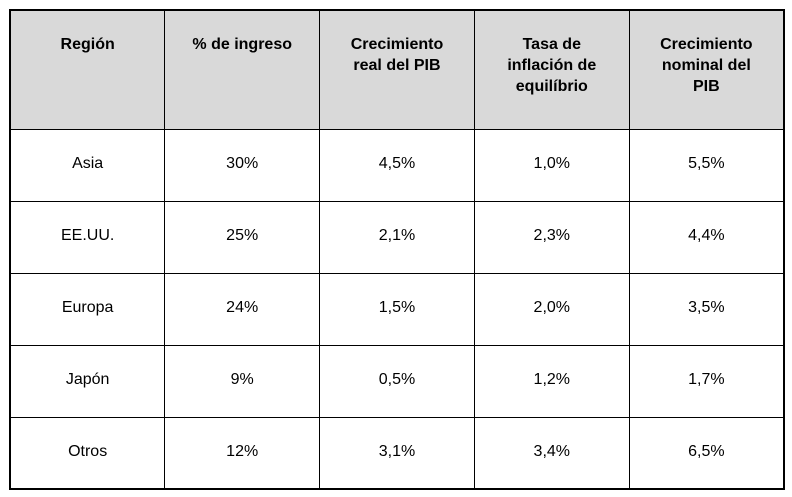 Image resolution: width=792 pixels, height=497 pixels. What do you see at coordinates (551, 453) in the screenshot?
I see `cell-tasa-inflacion-equilibrio: 3,4%` at bounding box center [551, 453].